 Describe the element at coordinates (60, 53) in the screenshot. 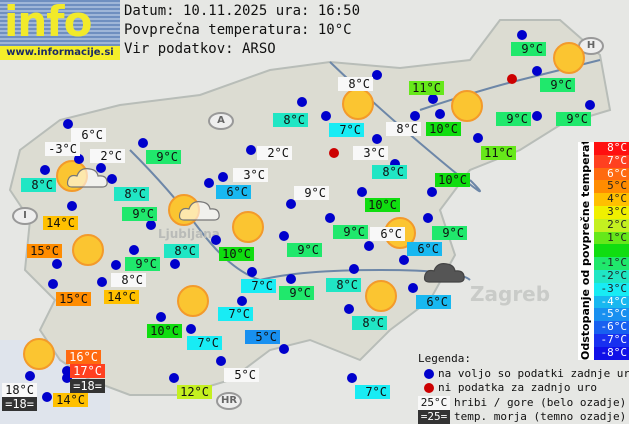

I see `logo-url: www.informacije.si` at that location.